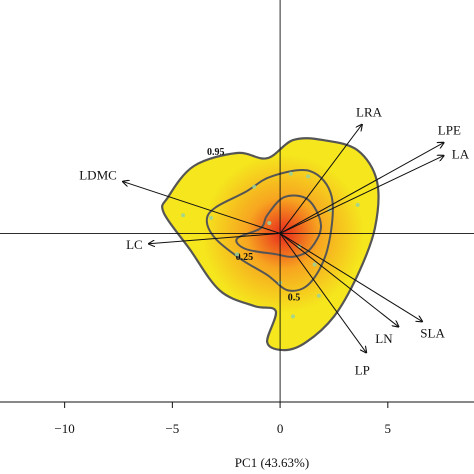 This screenshot has height=474, width=474. I want to click on loading-arrow-lc, so click(215, 237).